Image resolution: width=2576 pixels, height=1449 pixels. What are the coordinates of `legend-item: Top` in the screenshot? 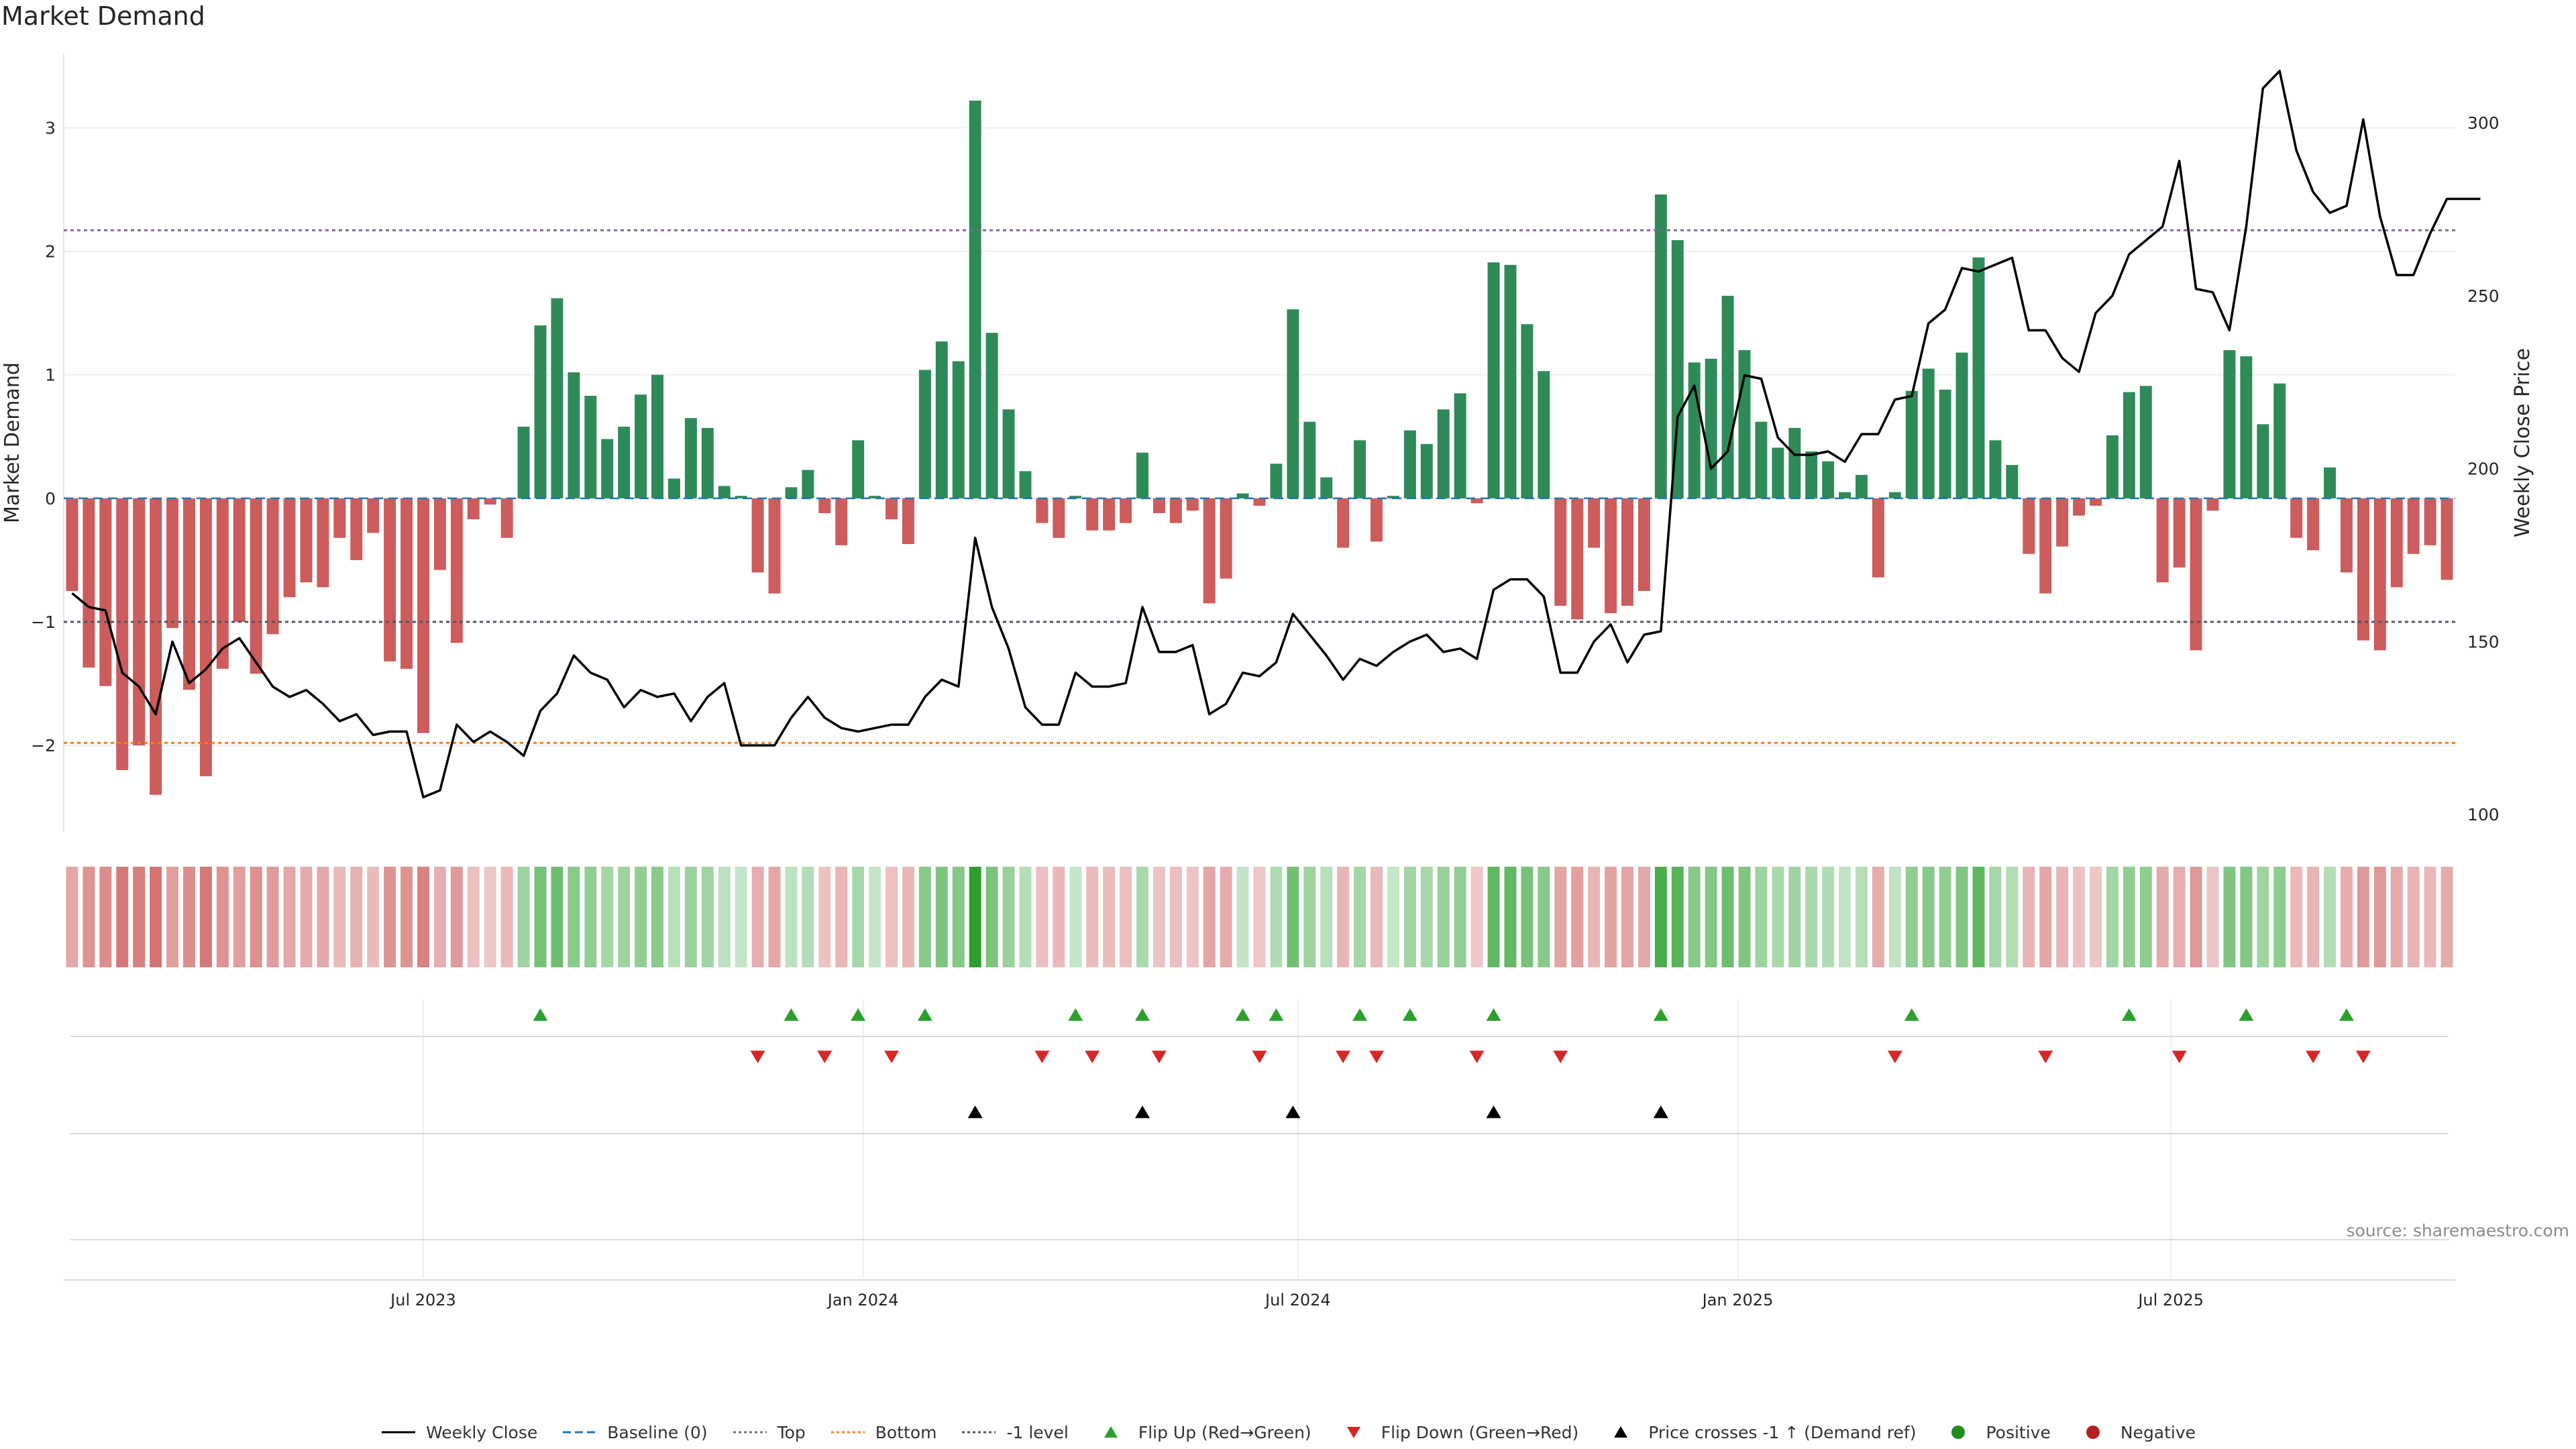 It's located at (769, 1432).